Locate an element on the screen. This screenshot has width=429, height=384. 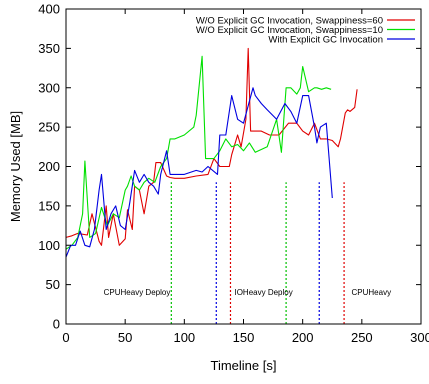
annotation-text: IOHeavy Deploy is located at coordinates (263, 292).